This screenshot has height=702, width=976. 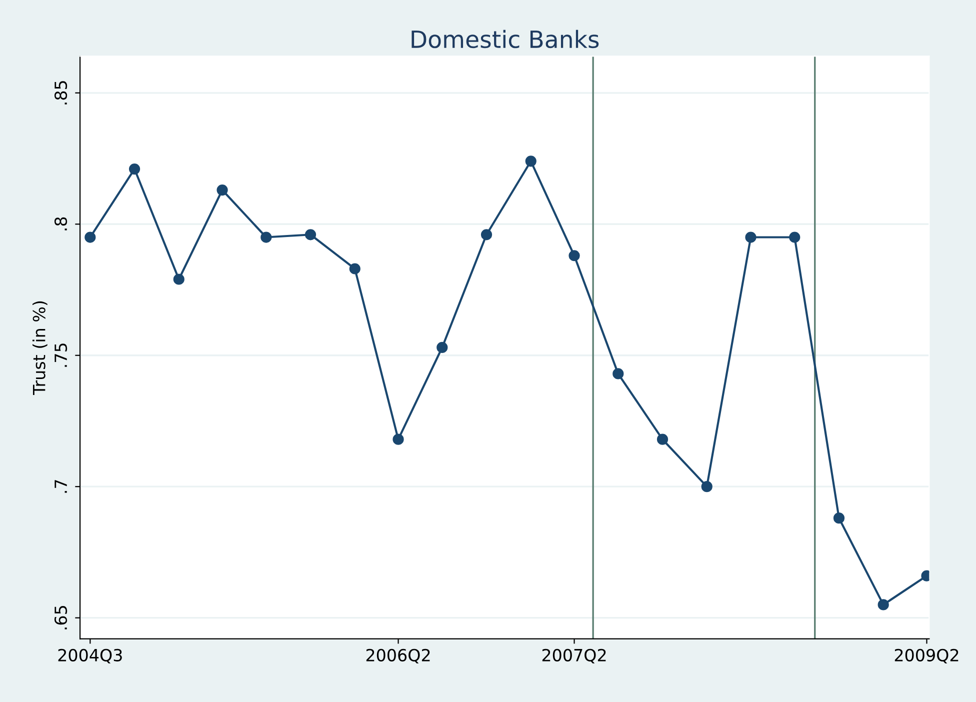 I want to click on x-tick-label: 2009Q2, so click(x=926, y=656).